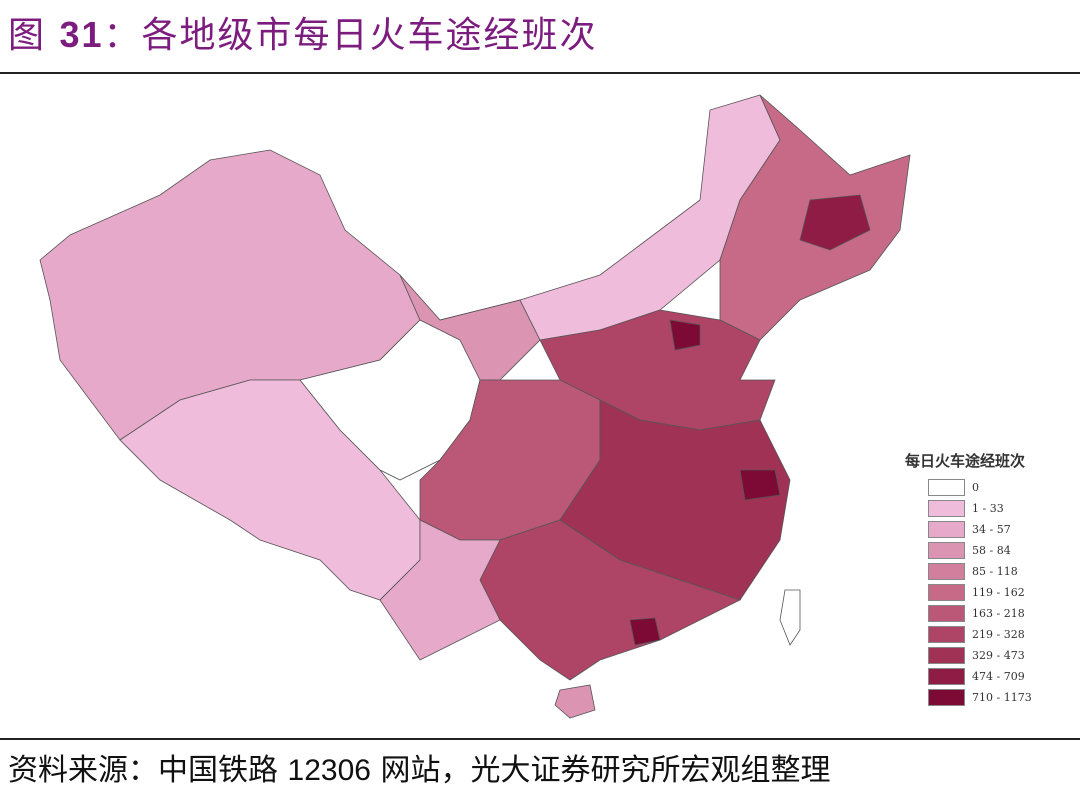 This screenshot has width=1080, height=799. What do you see at coordinates (991, 550) in the screenshot?
I see `legend-label: 58 - 84` at bounding box center [991, 550].